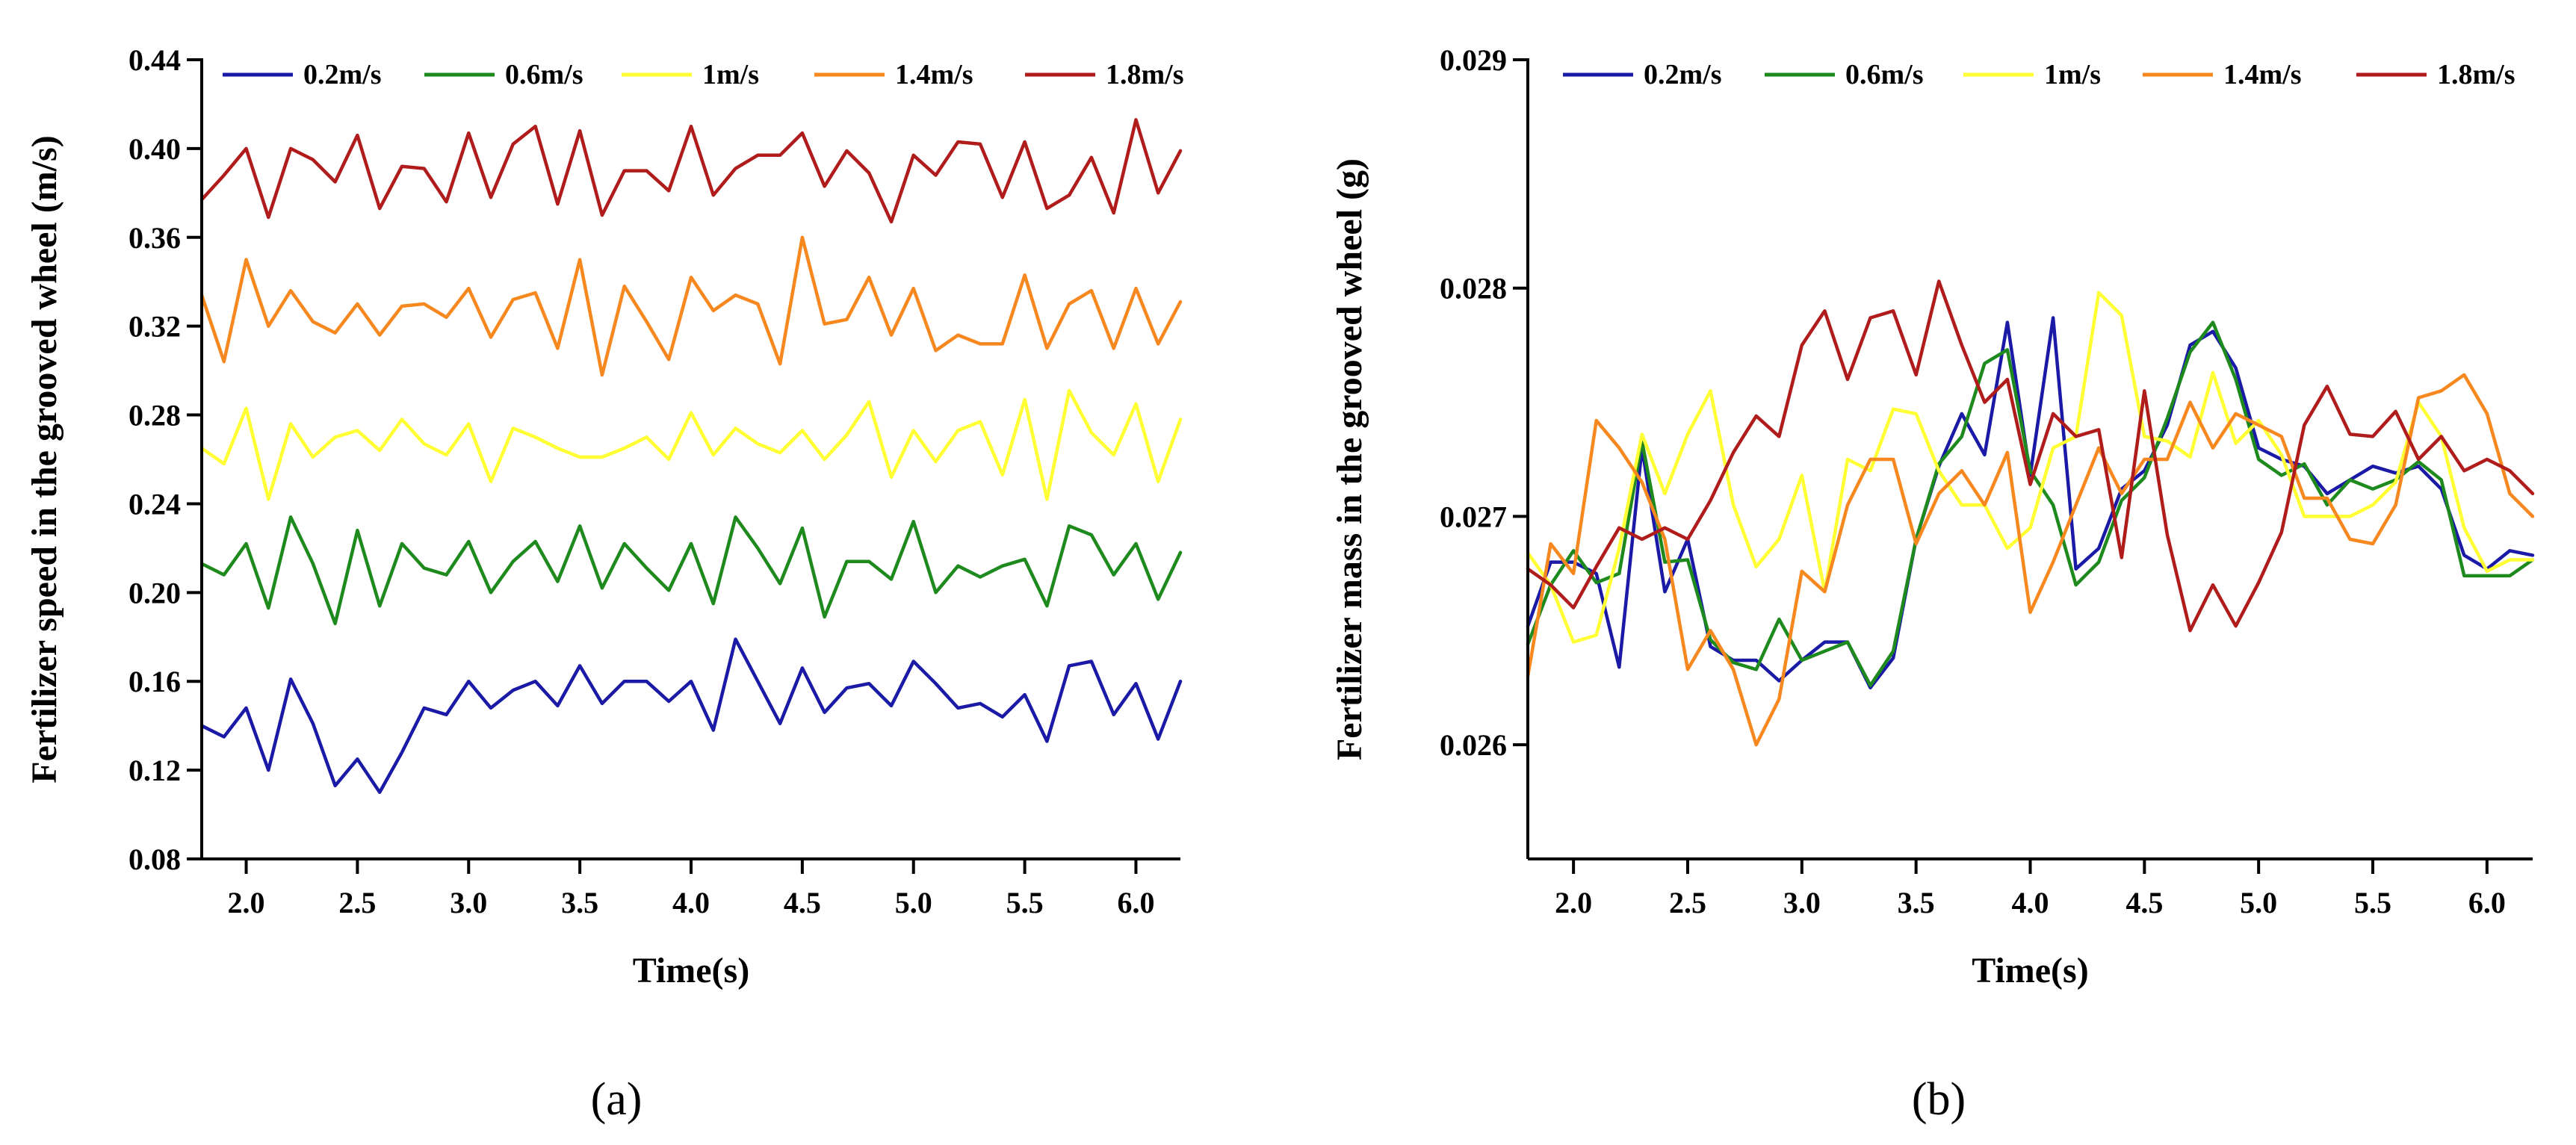 The width and height of the screenshot is (2576, 1145). Describe the element at coordinates (155, 770) in the screenshot. I see `y-tick-label: 0.12` at that location.